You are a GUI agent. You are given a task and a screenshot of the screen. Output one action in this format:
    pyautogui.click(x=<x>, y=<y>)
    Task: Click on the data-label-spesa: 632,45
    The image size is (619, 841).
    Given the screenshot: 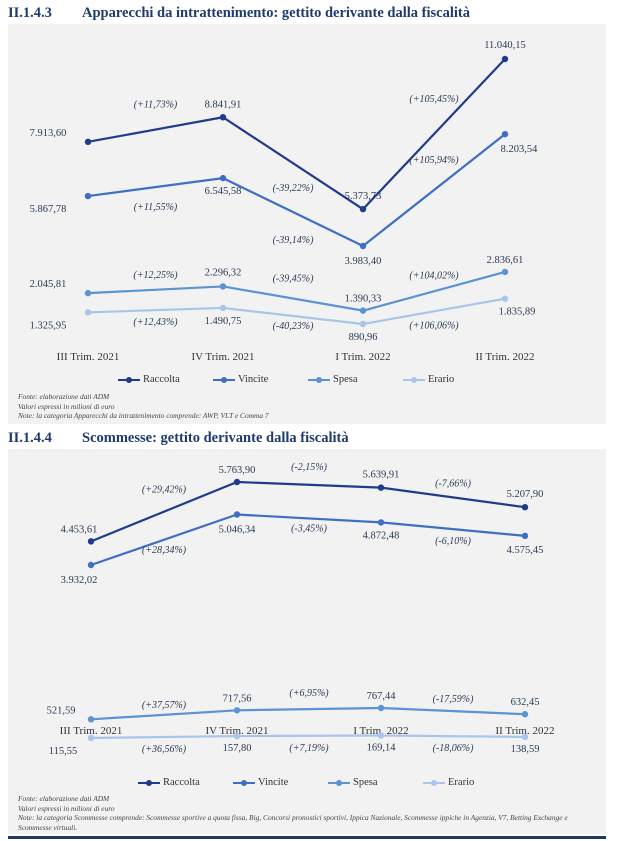 What is the action you would take?
    pyautogui.click(x=525, y=702)
    